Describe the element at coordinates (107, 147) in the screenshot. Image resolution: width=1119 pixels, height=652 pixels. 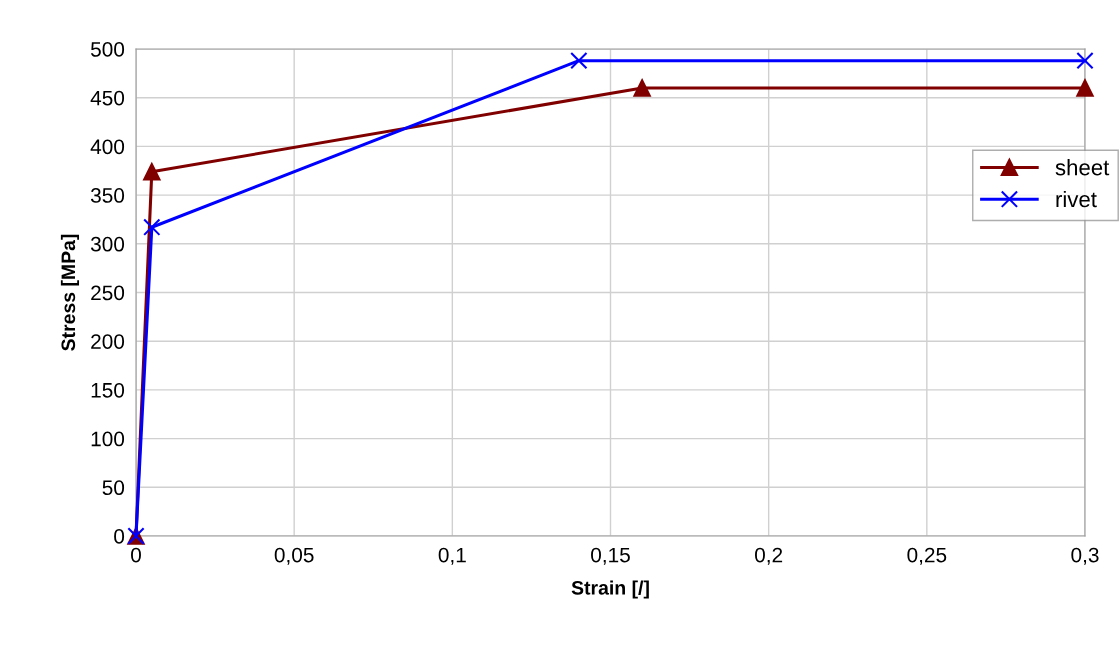
I see `y-tick-label: 400` at that location.